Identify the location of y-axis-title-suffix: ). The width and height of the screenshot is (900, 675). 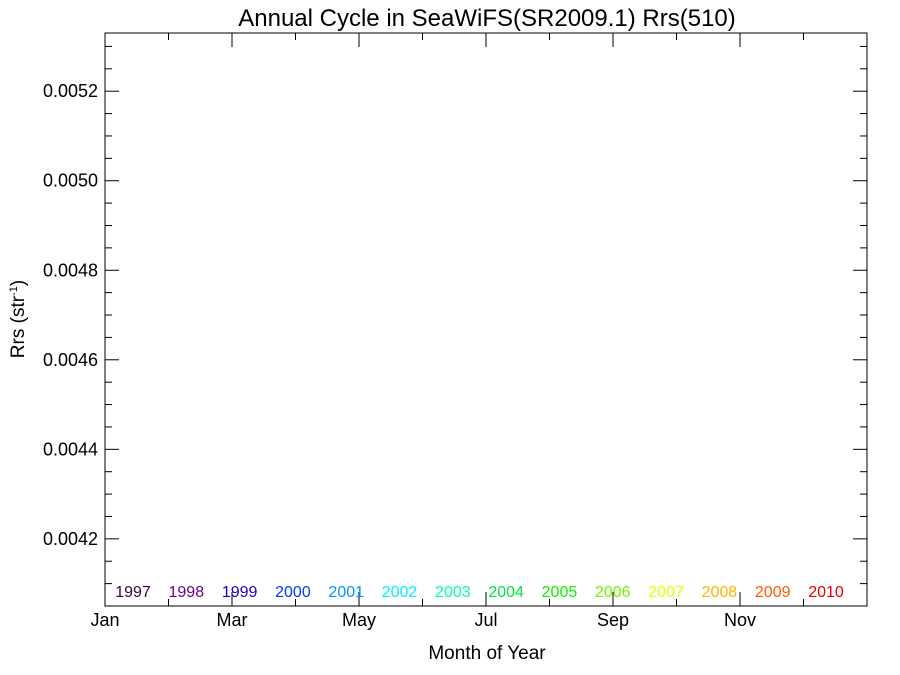
(18, 283).